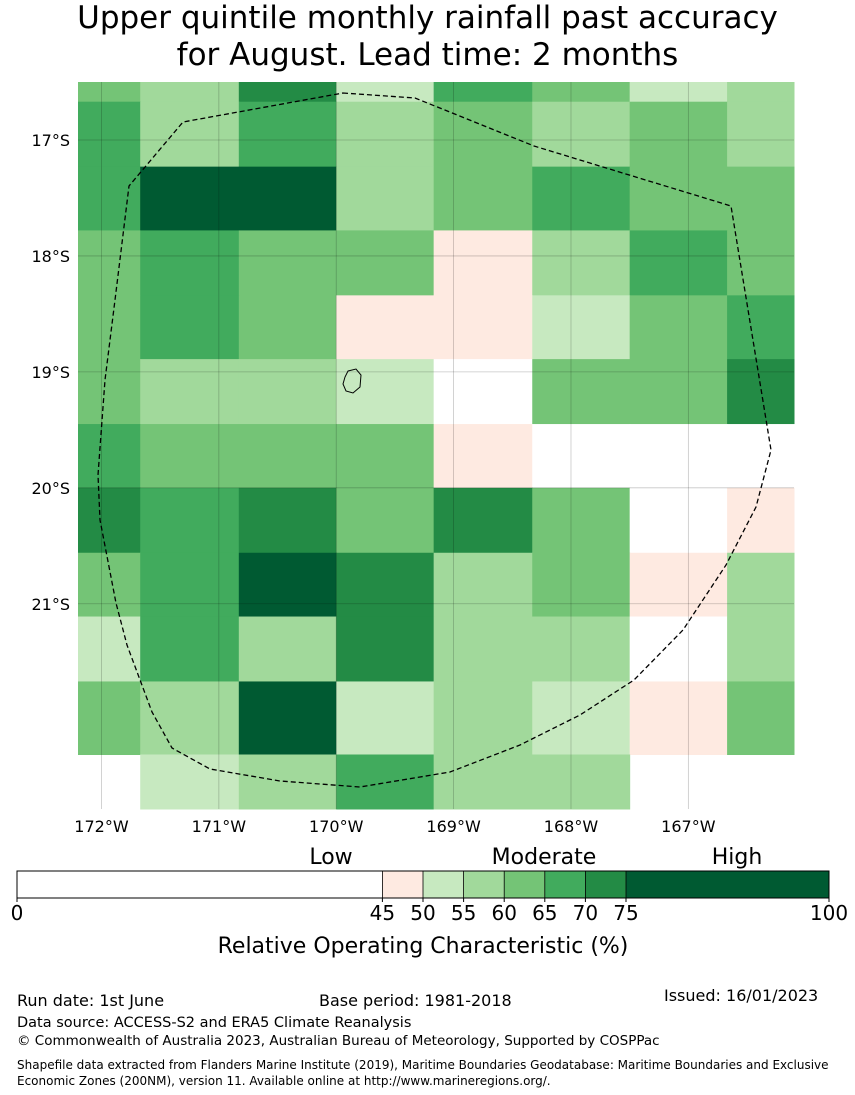 The width and height of the screenshot is (855, 1095). Describe the element at coordinates (50, 372) in the screenshot. I see `y-tick-label: 19°S` at that location.